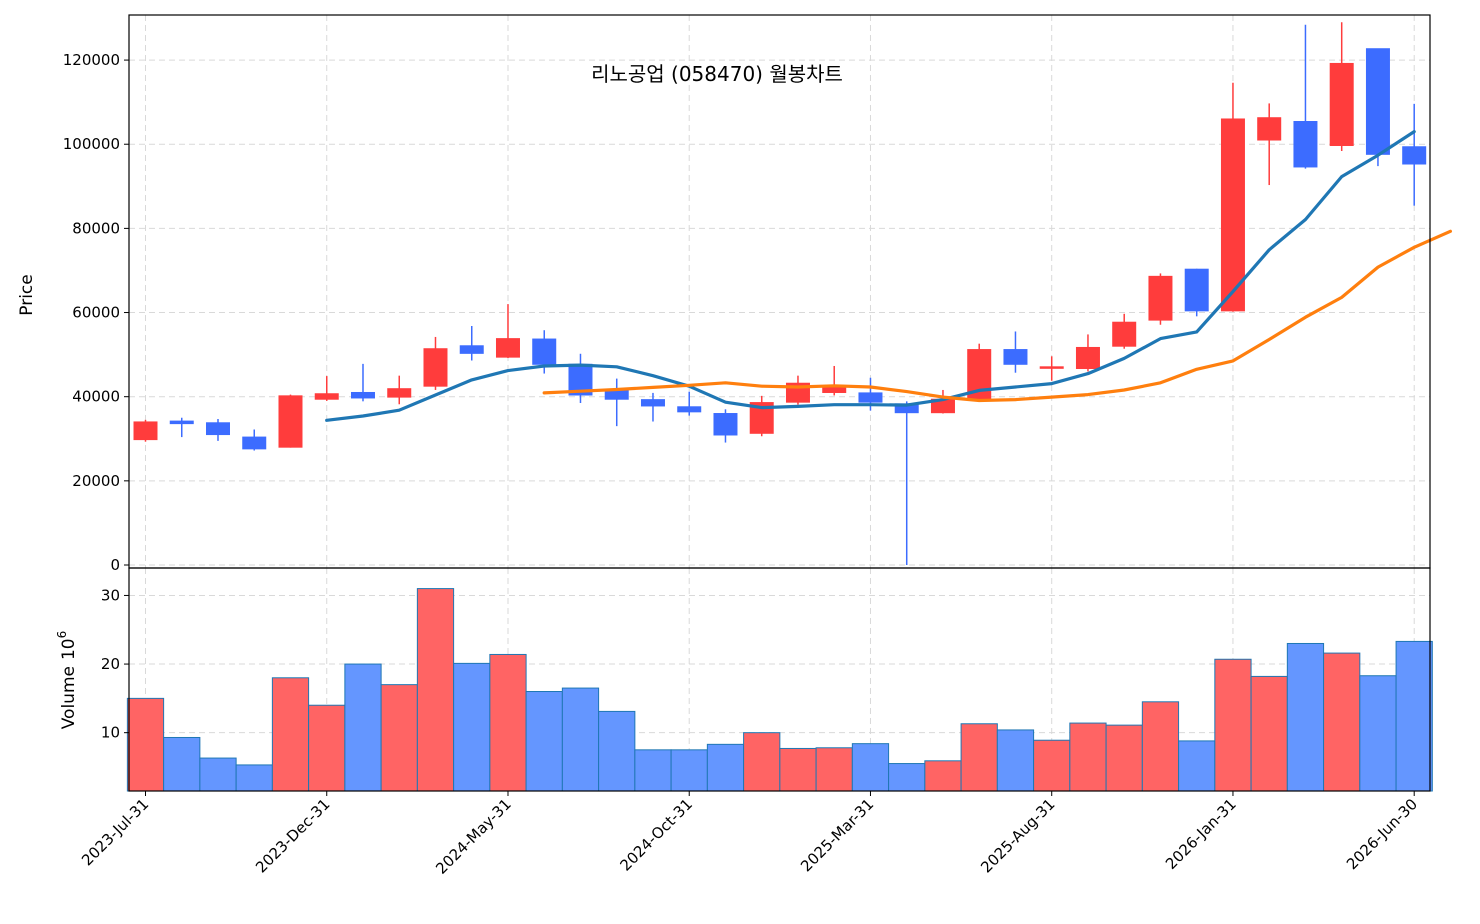 This screenshot has height=924, width=1480. I want to click on chart-title: 리노공업 (058470) 월봉차트, so click(717, 74).